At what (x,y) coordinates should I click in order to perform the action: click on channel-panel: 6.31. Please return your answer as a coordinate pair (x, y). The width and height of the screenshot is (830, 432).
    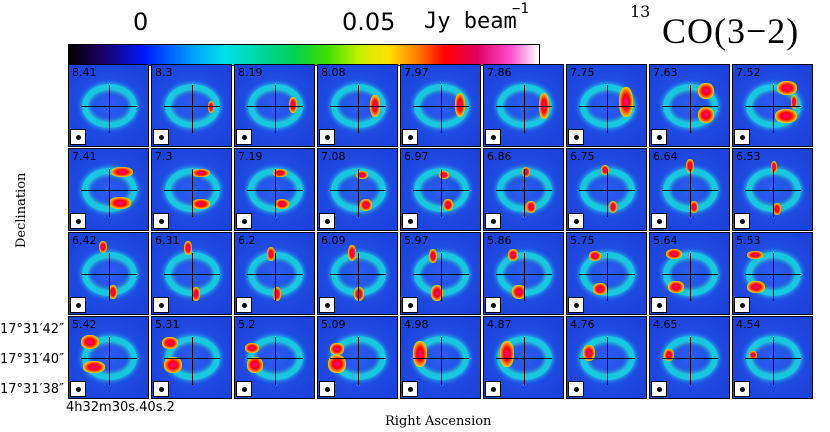
    Looking at the image, I should click on (191, 273).